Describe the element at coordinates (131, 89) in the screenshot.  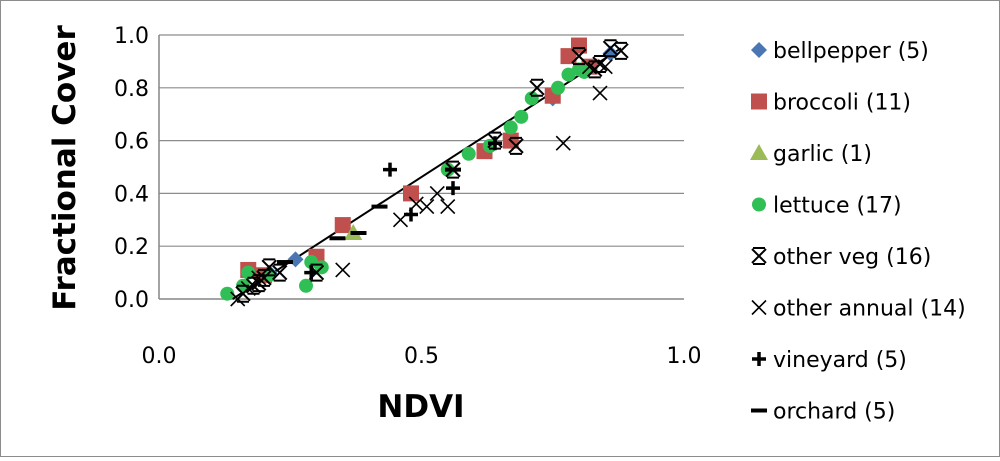
I see `y-tick-label: 0.8` at that location.